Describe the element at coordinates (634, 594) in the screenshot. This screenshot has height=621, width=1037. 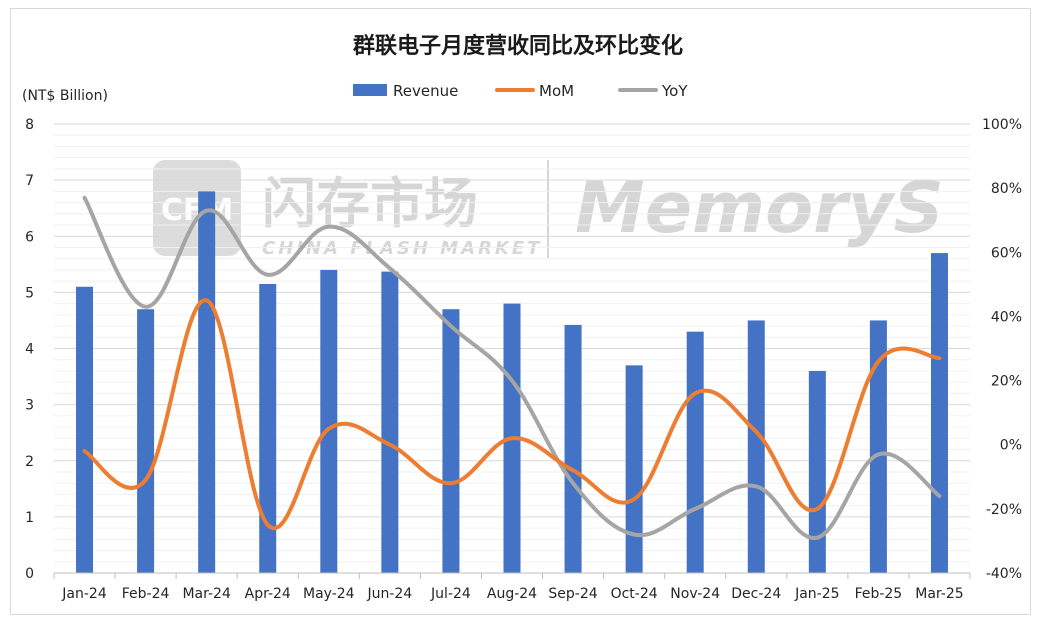
I see `x-axis-tick-label: Oct-24` at that location.